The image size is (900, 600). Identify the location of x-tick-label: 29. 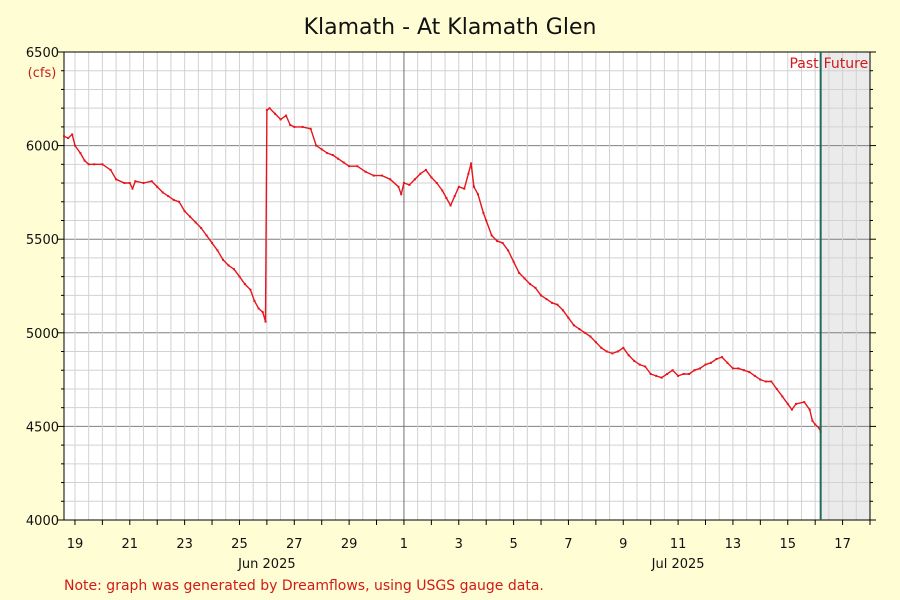
(349, 544).